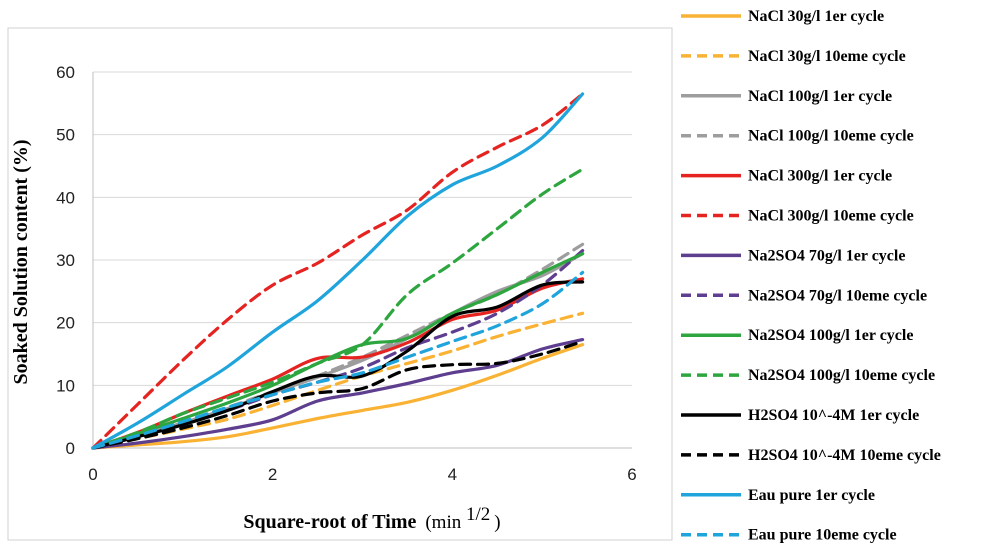  Describe the element at coordinates (837, 295) in the screenshot. I see `legend-label-7: Na2SO4 70g/l 10eme cycle` at that location.